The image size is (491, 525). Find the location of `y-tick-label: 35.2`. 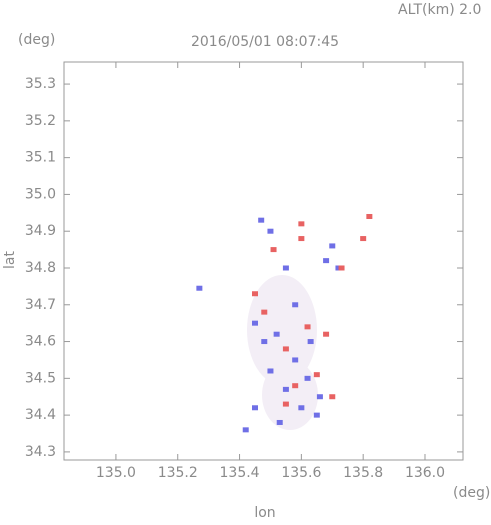

y-tick-label: 35.2 is located at coordinates (40, 121).